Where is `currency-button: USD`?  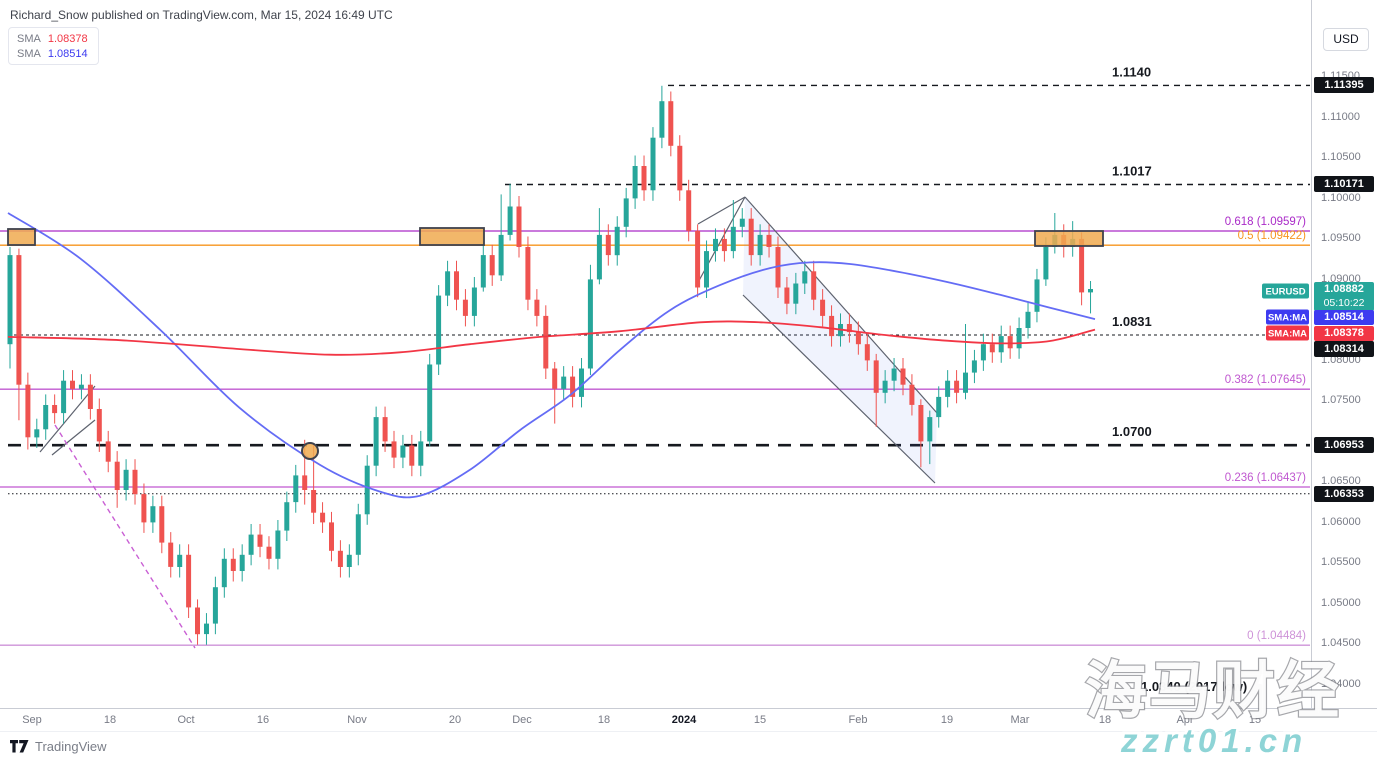 currency-button: USD is located at coordinates (1346, 39).